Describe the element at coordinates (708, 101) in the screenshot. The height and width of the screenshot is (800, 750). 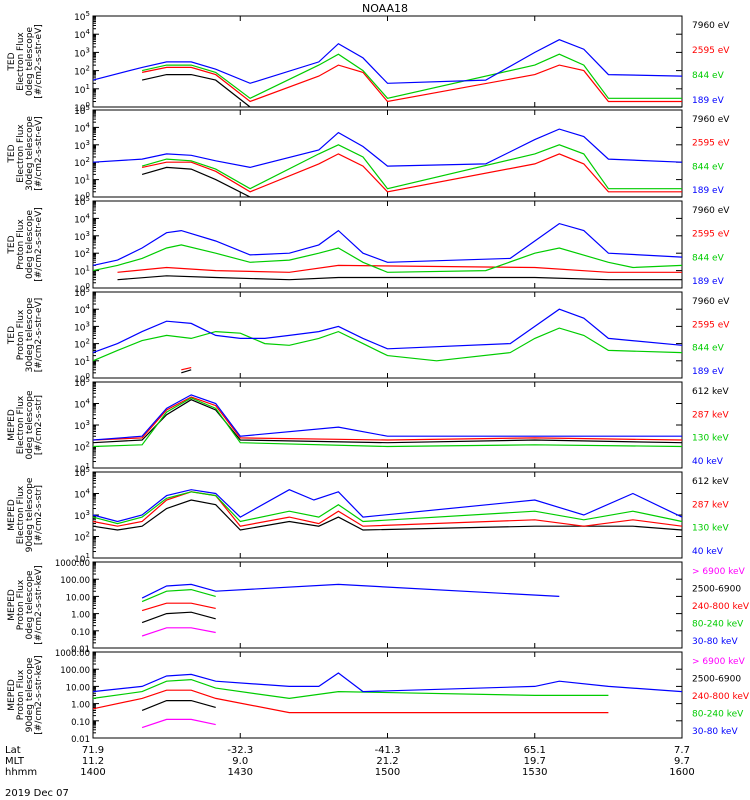
I see `legend-entry: 189 eV` at that location.